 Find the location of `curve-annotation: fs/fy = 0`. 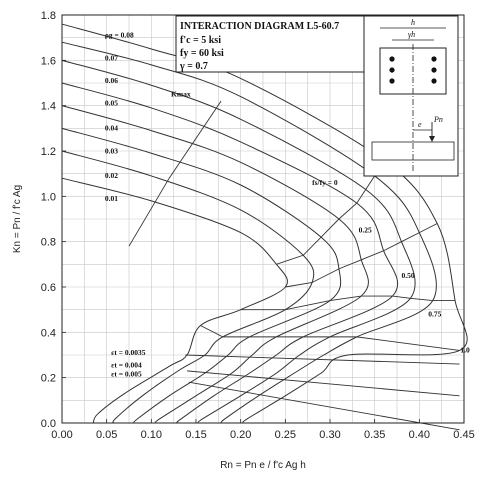

curve-annotation: fs/fy = 0 is located at coordinates (325, 182).